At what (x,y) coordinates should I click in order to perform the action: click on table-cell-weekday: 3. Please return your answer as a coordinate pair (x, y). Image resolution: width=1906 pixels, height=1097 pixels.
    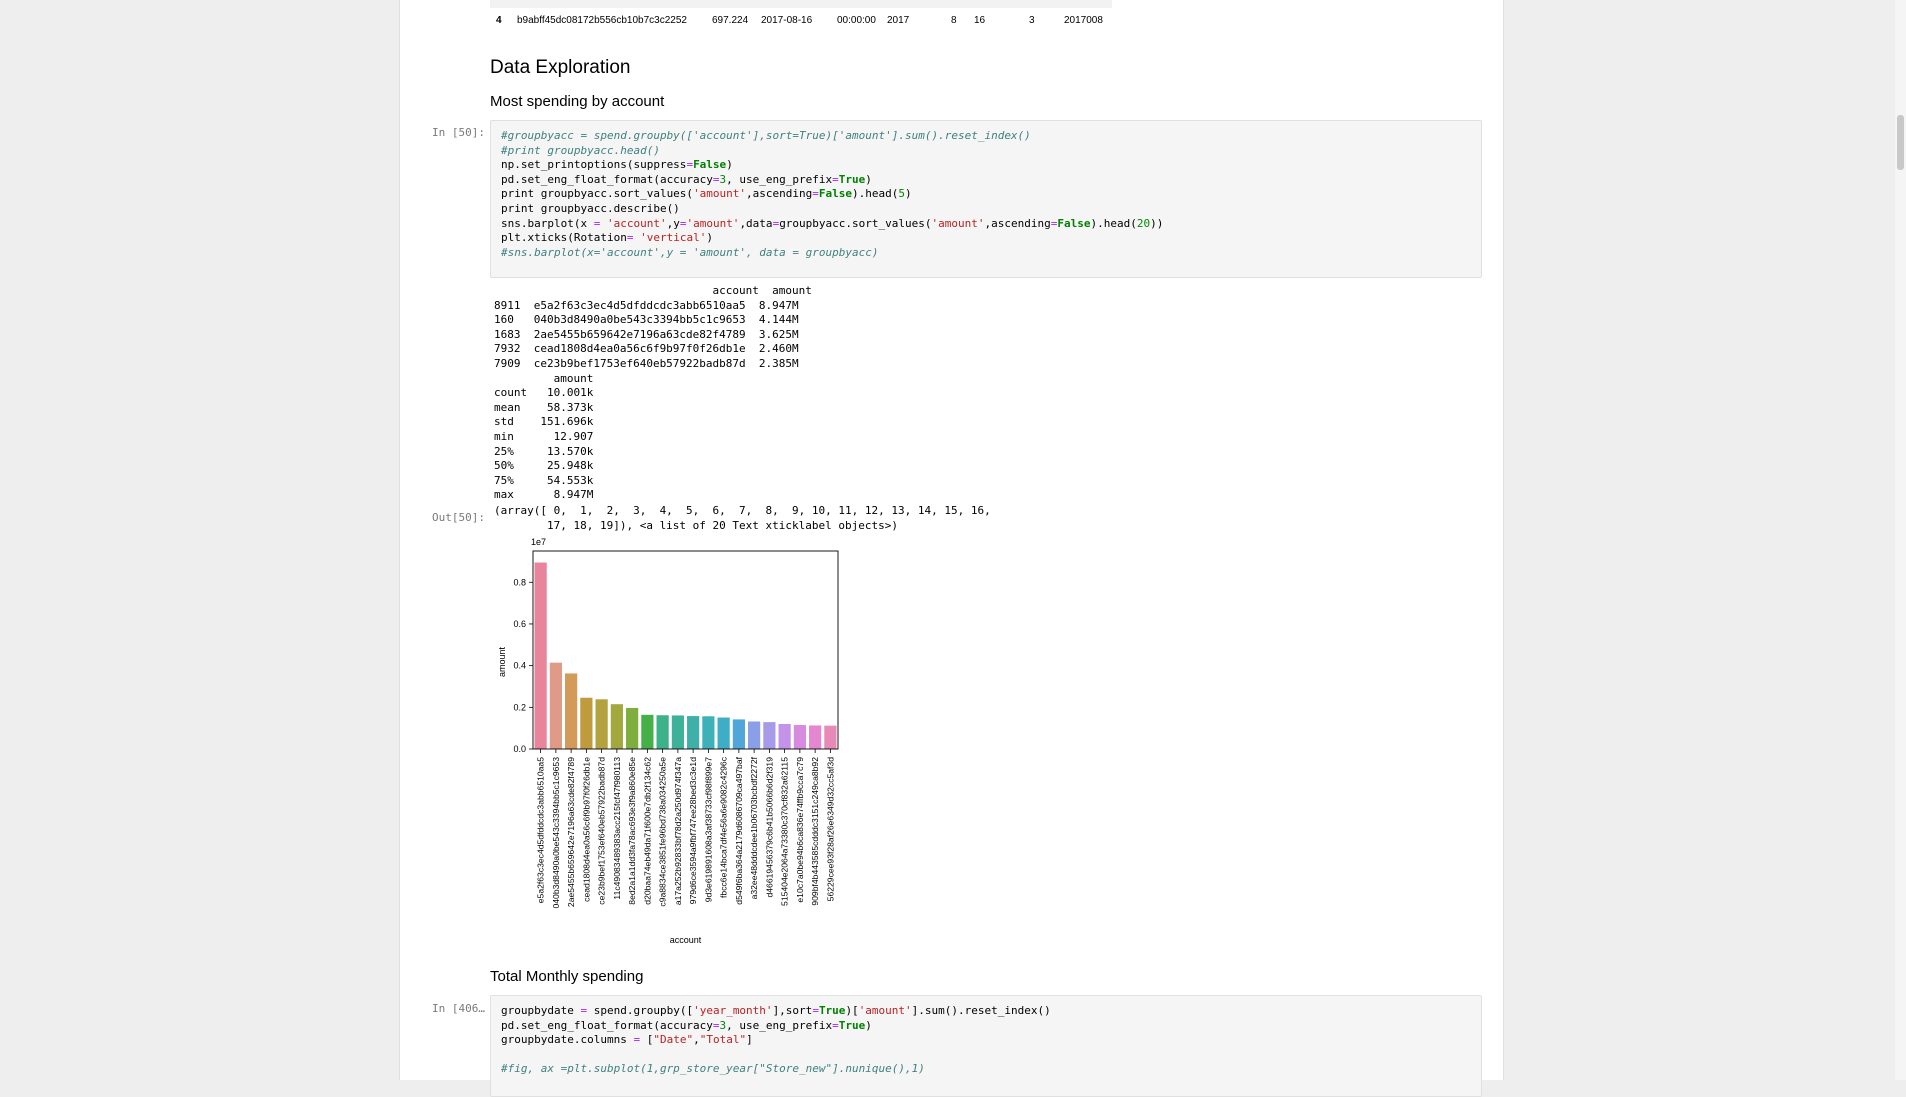
    Looking at the image, I should click on (1032, 20).